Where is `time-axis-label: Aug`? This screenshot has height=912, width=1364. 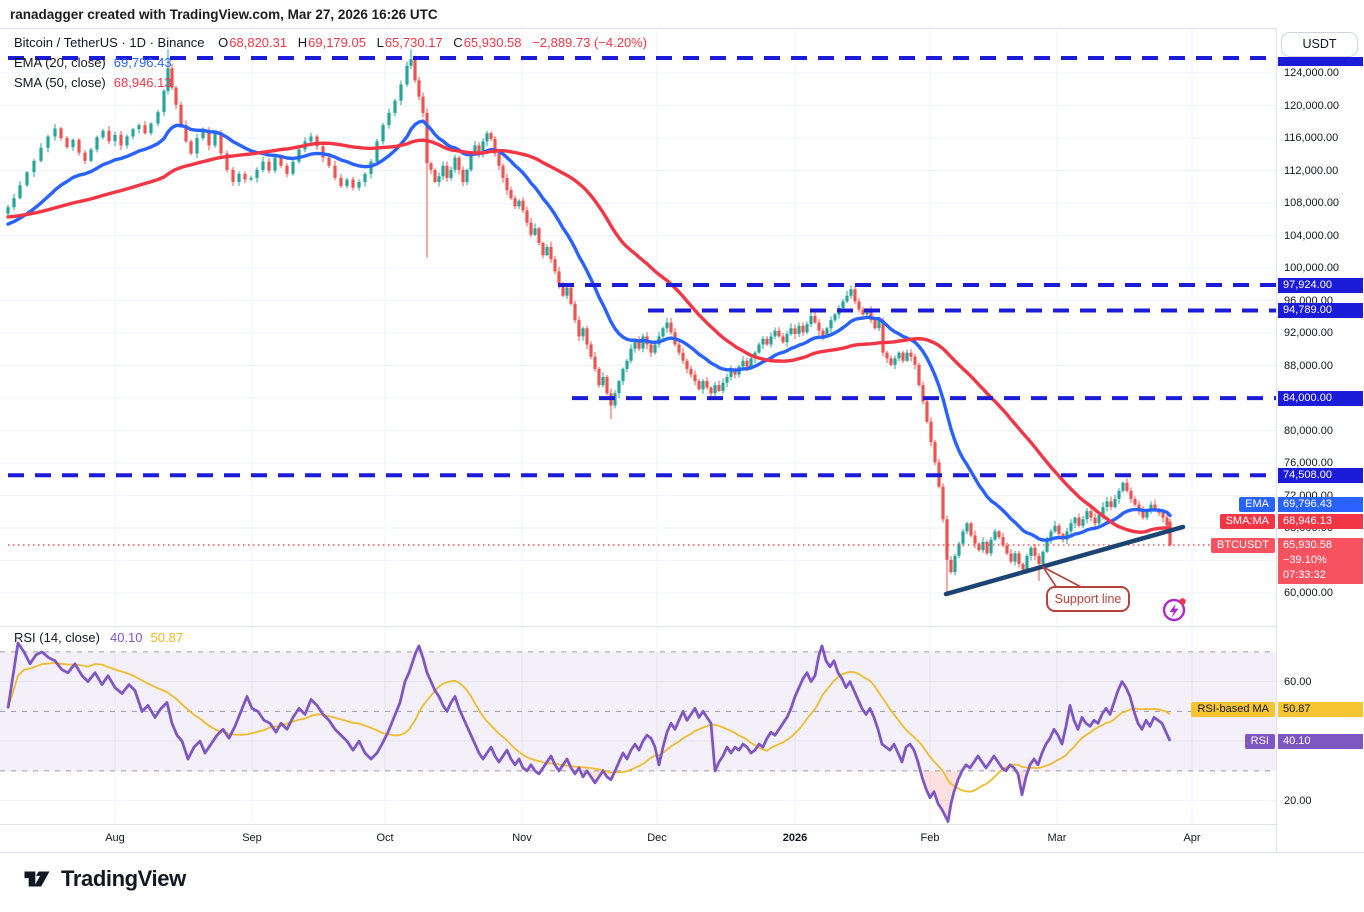
time-axis-label: Aug is located at coordinates (115, 838).